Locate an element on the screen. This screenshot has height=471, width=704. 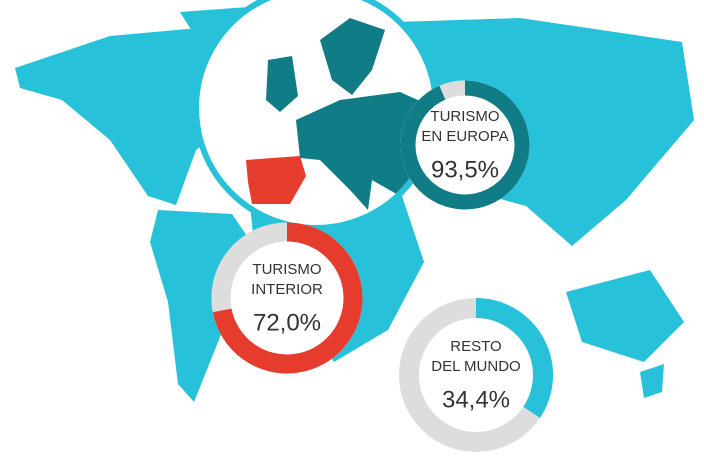
donut-value: 93,5% is located at coordinates (465, 169).